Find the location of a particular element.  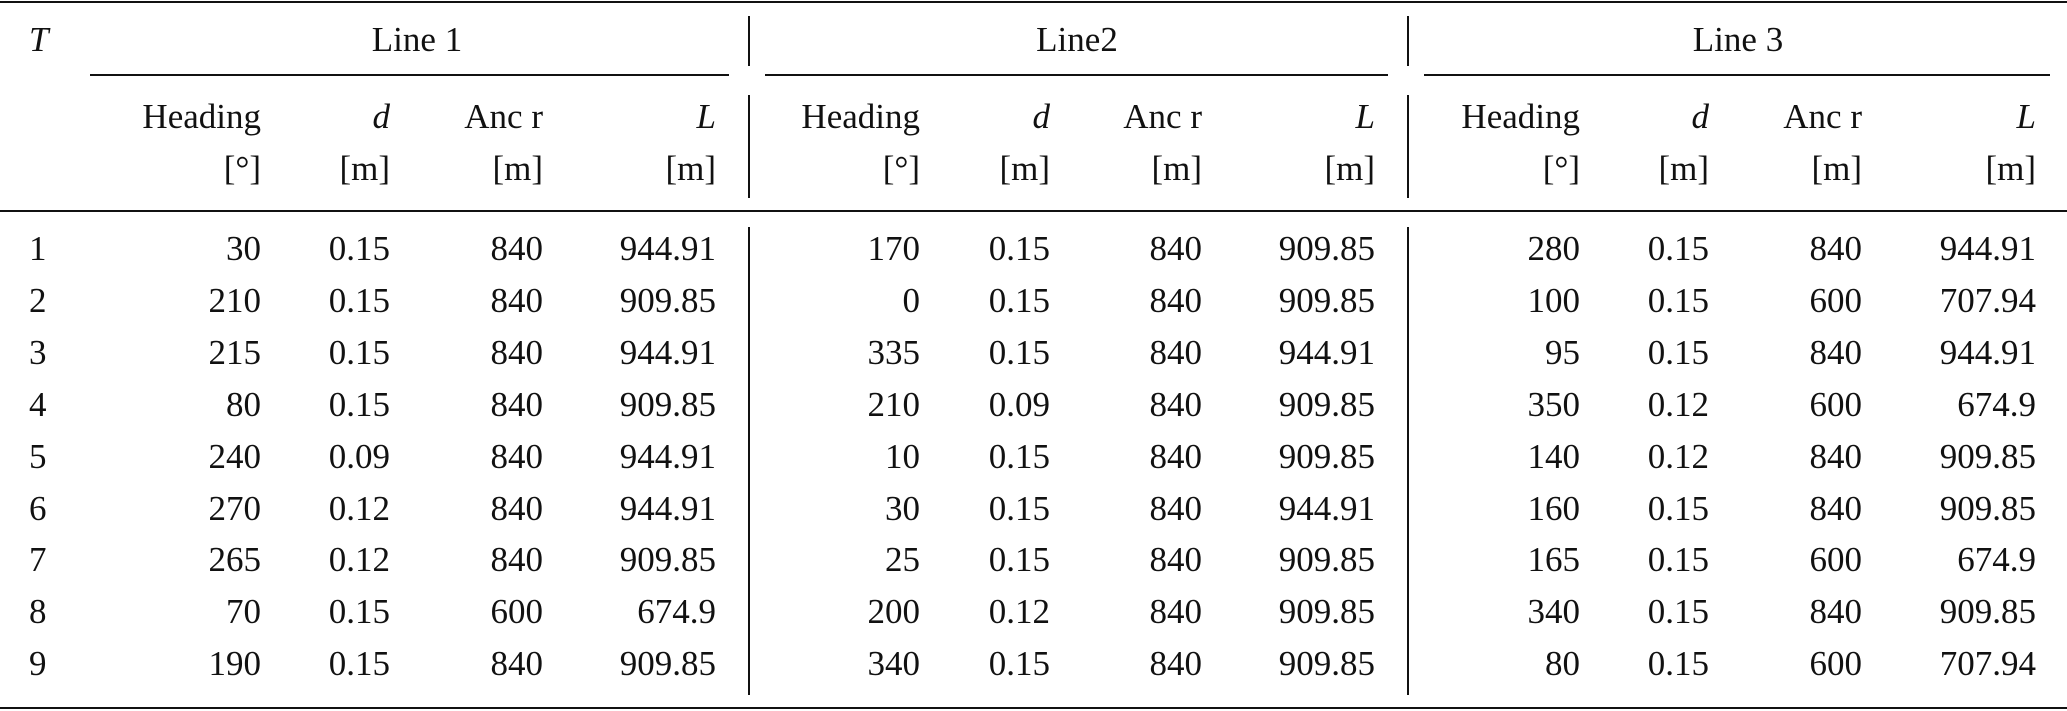

cell: 160 is located at coordinates (1554, 508).